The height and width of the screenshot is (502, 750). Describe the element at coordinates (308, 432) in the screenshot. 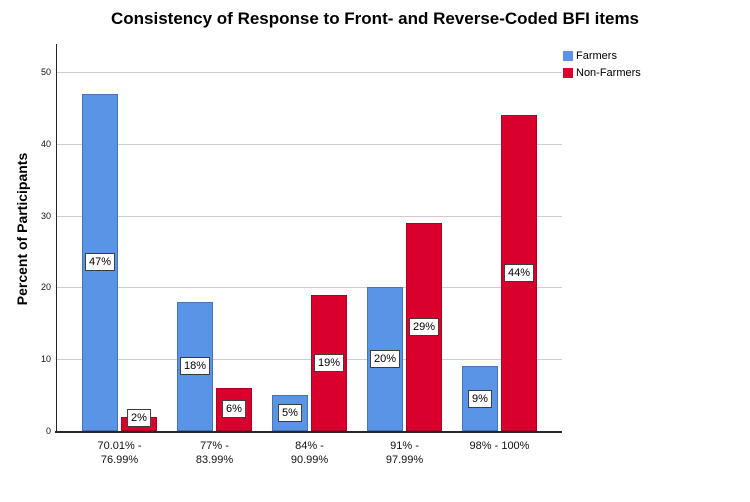

I see `x-axis-line` at that location.